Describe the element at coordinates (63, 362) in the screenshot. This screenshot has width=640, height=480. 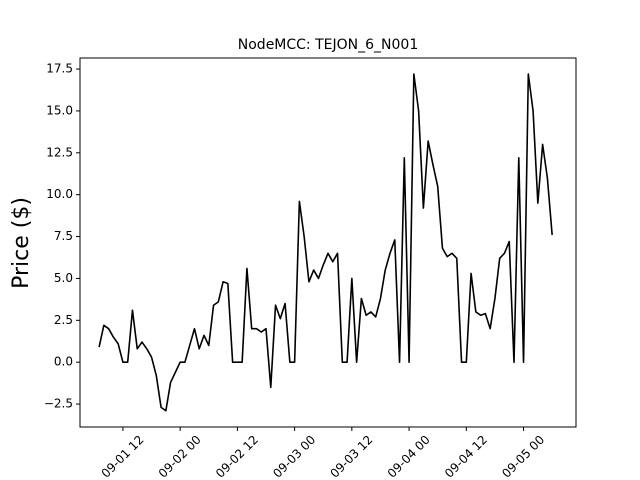
I see `y-tick-label: 0.0` at that location.